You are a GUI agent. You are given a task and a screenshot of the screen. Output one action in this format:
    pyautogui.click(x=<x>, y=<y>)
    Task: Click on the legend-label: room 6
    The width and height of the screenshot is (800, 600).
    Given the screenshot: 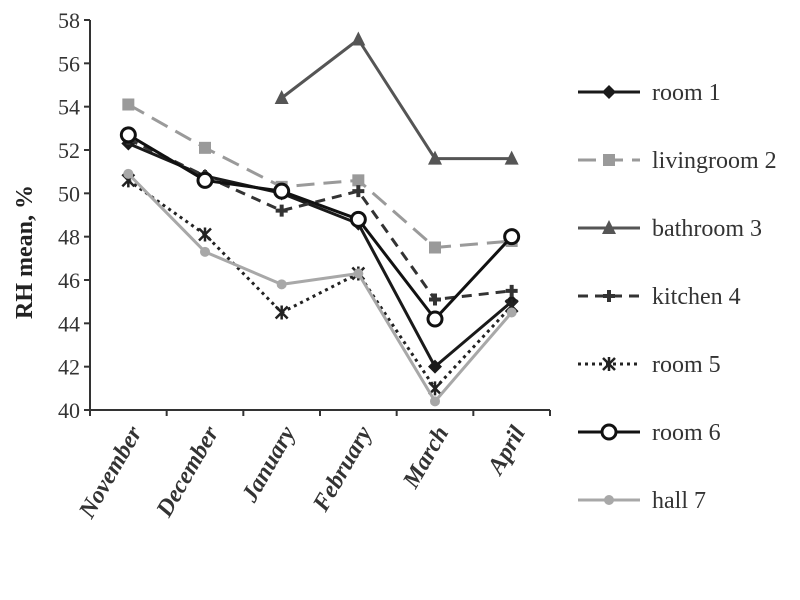 What is the action you would take?
    pyautogui.click(x=686, y=433)
    